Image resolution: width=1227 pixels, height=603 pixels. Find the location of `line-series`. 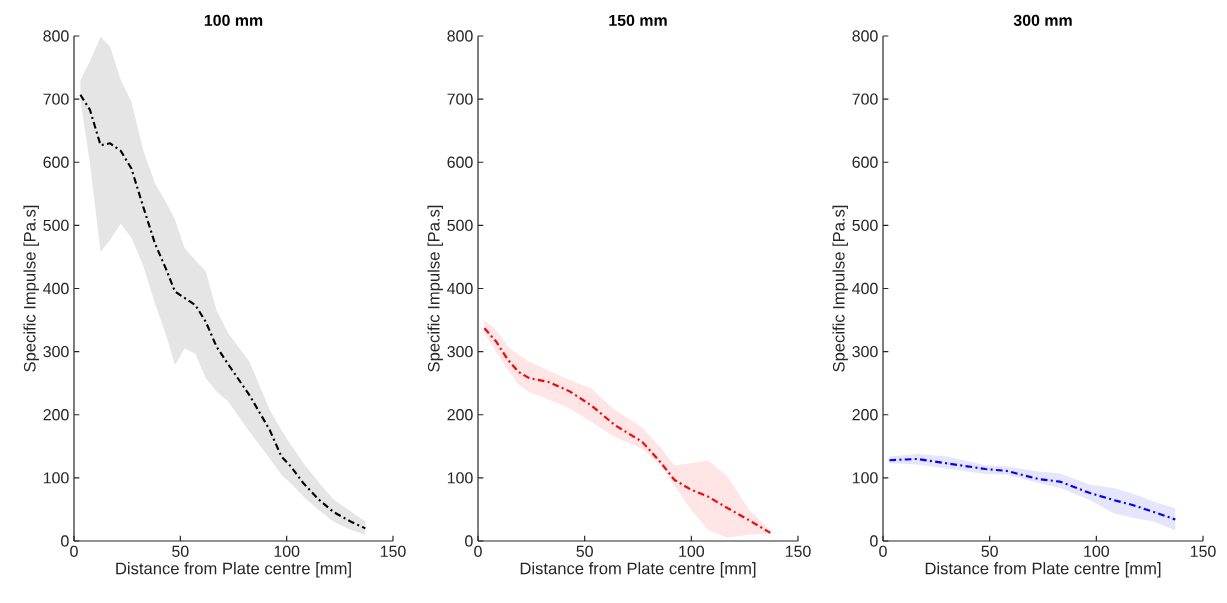

line-series is located at coordinates (1032, 489).